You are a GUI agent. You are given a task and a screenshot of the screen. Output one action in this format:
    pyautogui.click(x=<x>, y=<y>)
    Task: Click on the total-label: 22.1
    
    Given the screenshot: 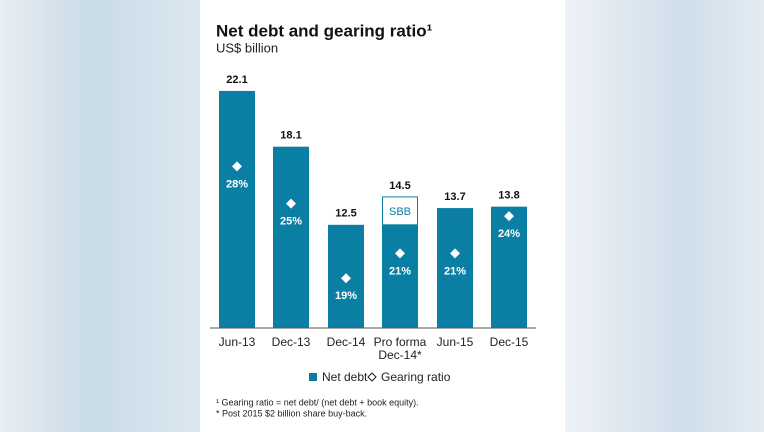 What is the action you would take?
    pyautogui.click(x=236, y=80)
    